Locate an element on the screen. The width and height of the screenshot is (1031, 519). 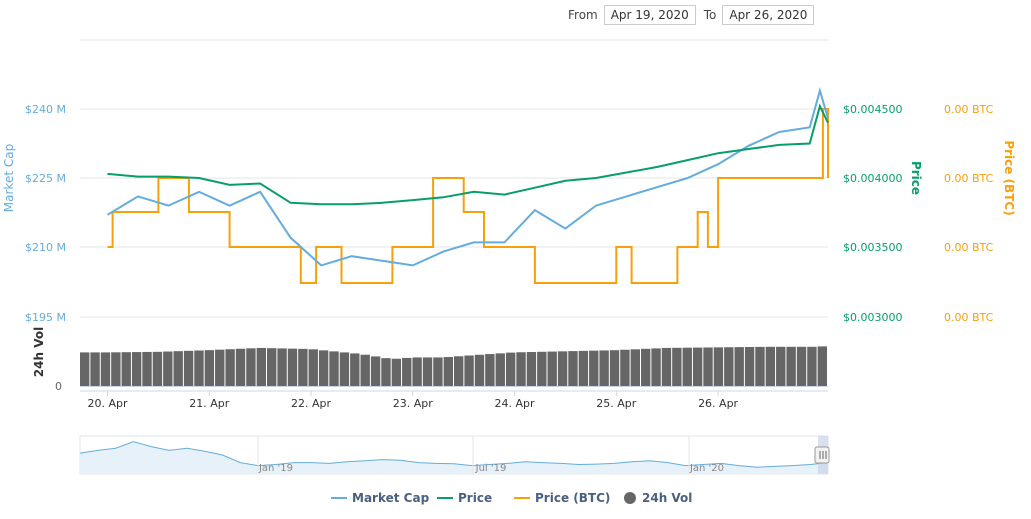
navigator-tick-label: Jul '19 is located at coordinates (491, 468).